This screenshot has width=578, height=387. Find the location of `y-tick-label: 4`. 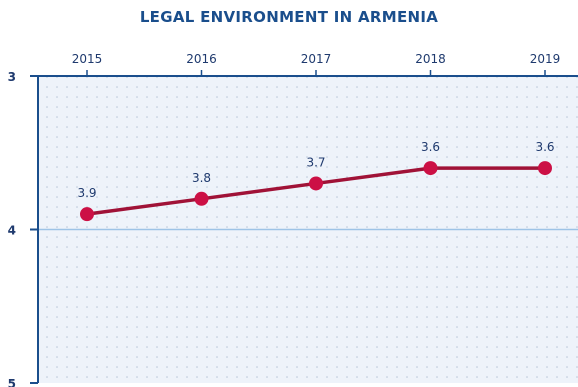

y-tick-label: 4 is located at coordinates (12, 231).